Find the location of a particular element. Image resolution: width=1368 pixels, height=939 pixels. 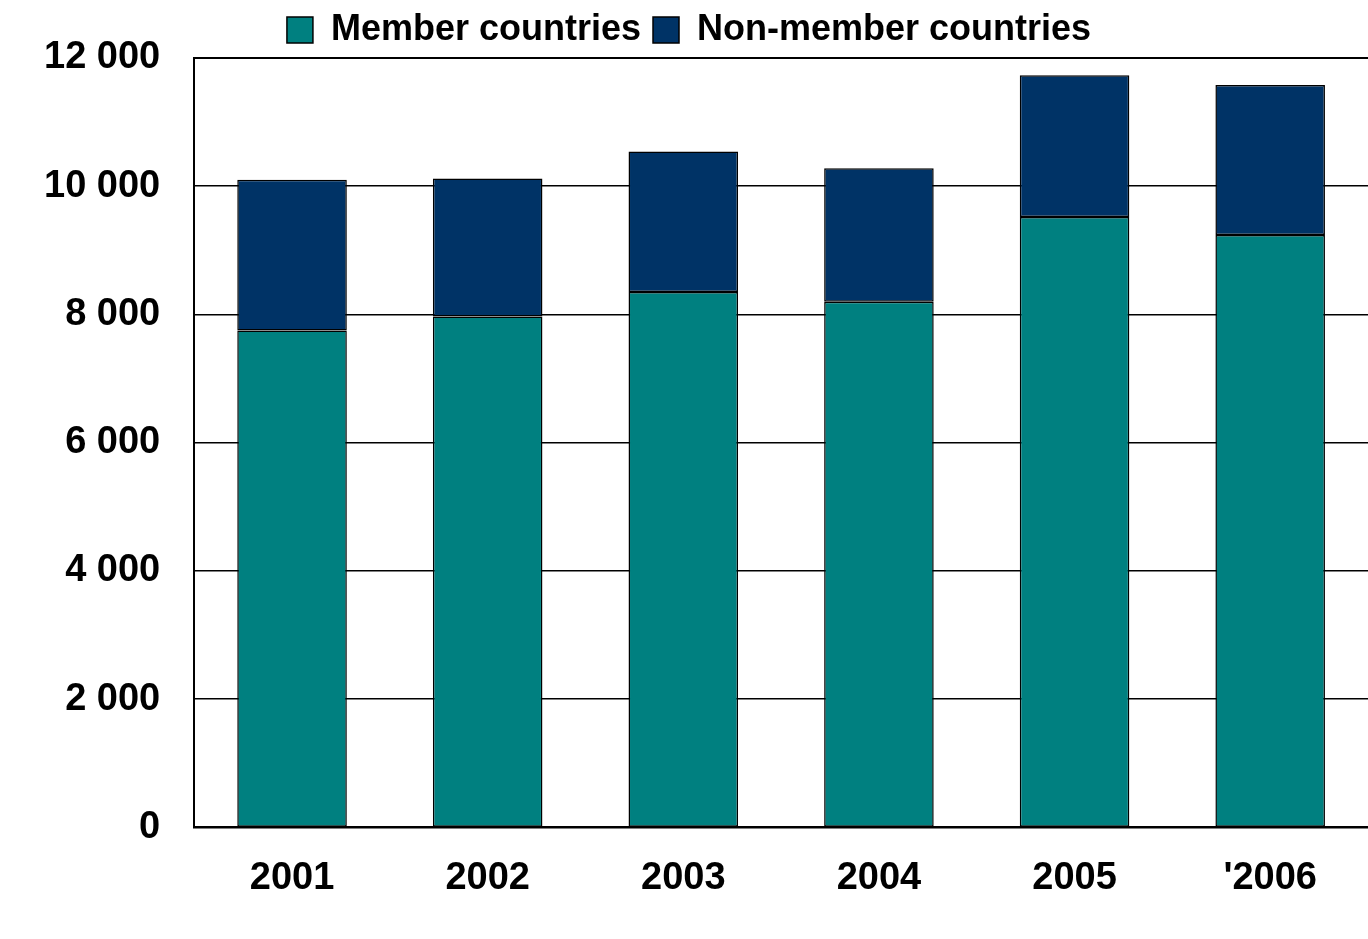

x-tick-label: '2006 is located at coordinates (1270, 875).